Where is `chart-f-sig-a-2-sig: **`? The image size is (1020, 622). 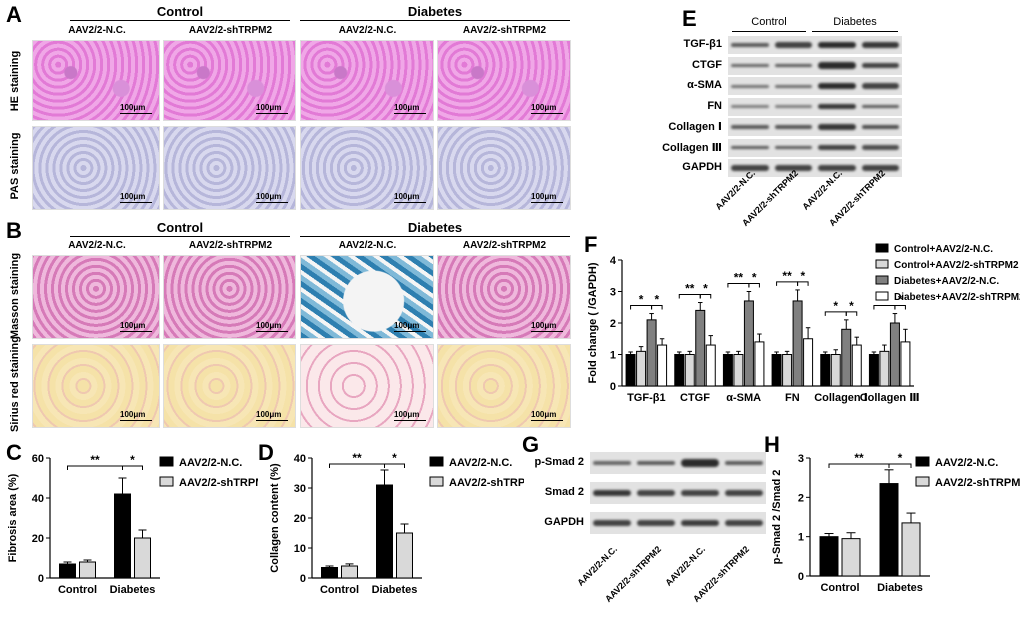 chart-f-sig-a-2-sig: ** is located at coordinates (690, 289).